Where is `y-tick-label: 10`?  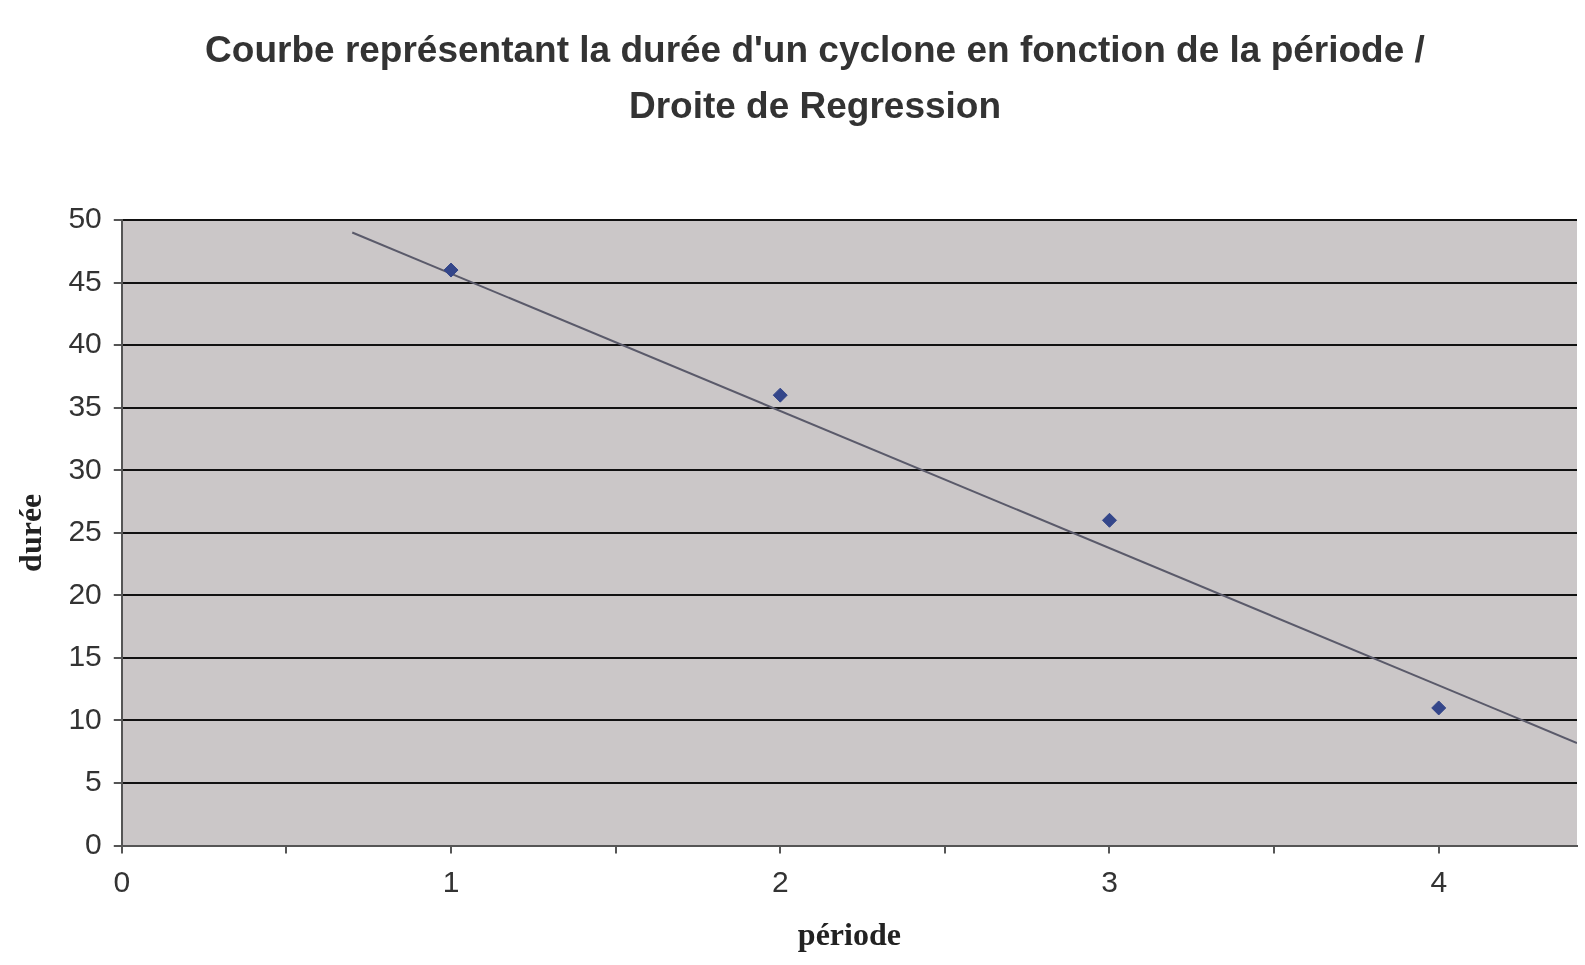 y-tick-label: 10 is located at coordinates (85, 718).